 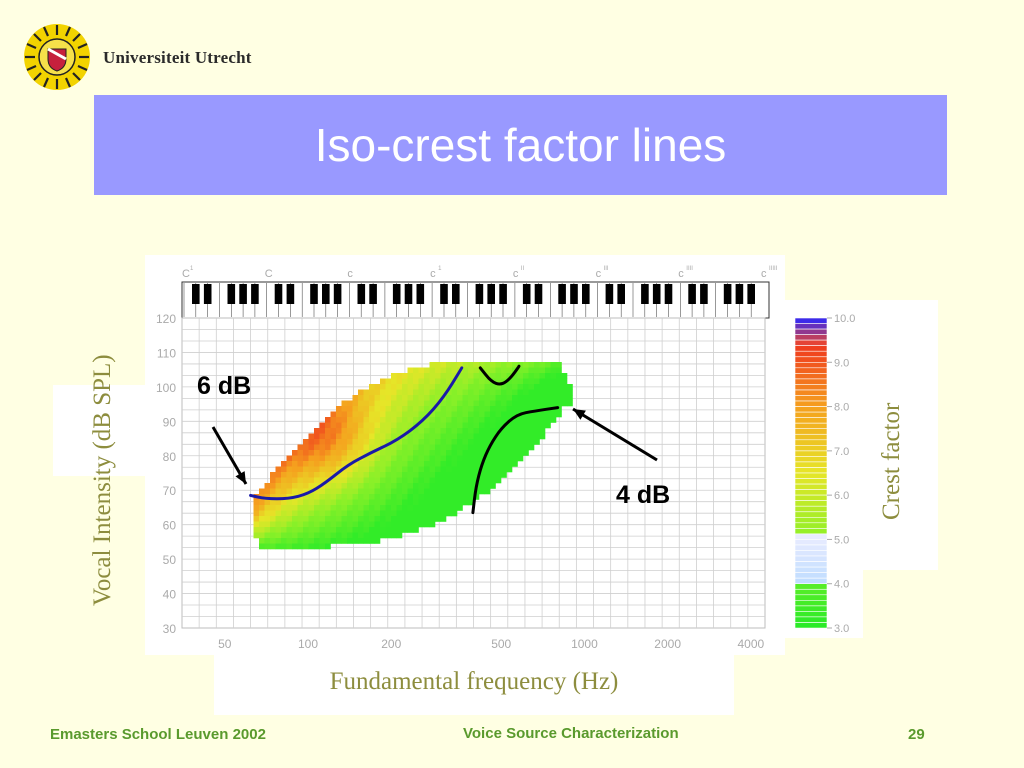 What do you see at coordinates (891, 461) in the screenshot?
I see `colorbar-label: Crest factor` at bounding box center [891, 461].